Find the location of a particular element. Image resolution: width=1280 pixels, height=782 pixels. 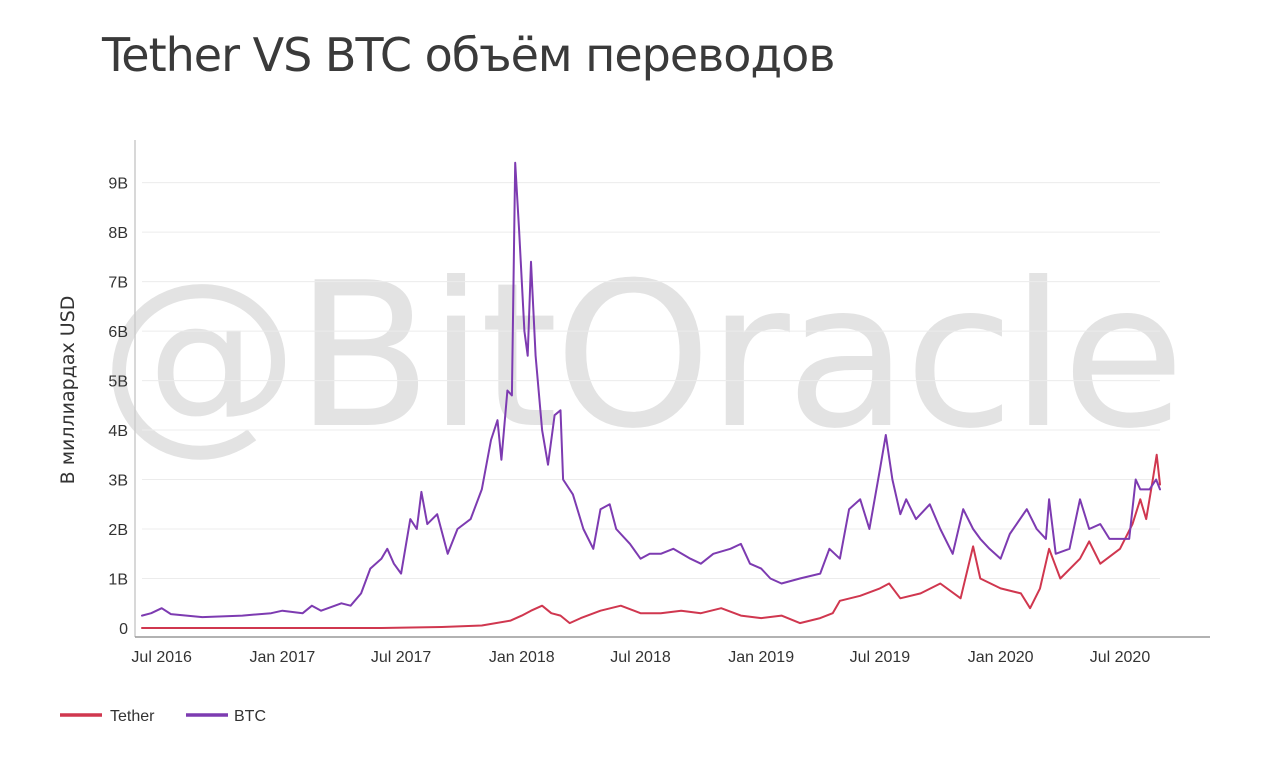

y-tick-label: 7B is located at coordinates (118, 283).